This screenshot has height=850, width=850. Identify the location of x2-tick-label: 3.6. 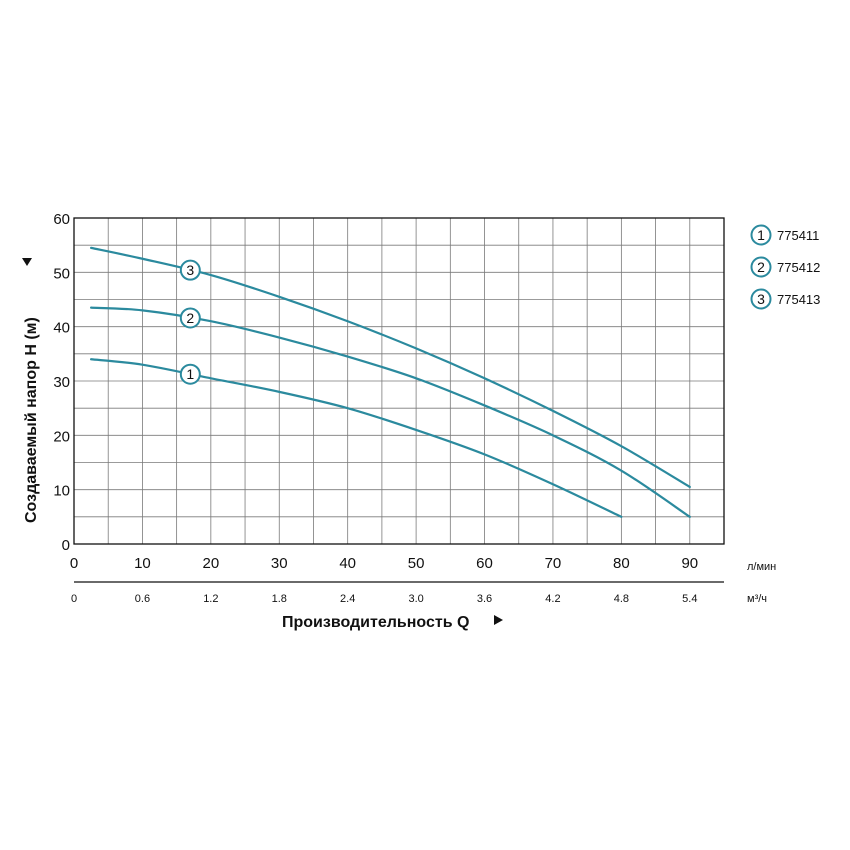
(484, 599).